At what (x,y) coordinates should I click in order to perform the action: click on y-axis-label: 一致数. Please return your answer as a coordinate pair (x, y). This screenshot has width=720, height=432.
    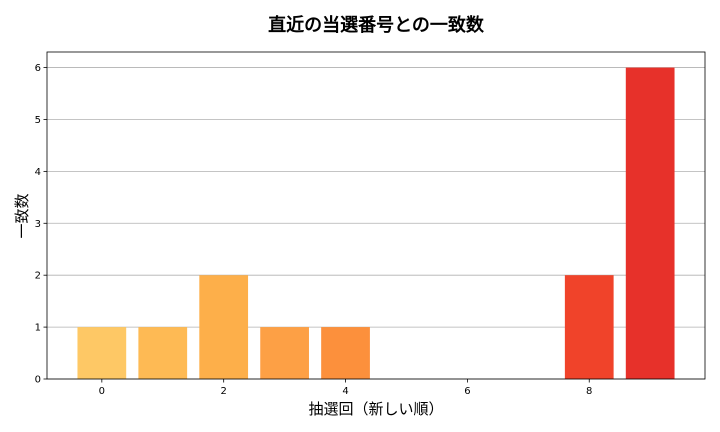
    Looking at the image, I should click on (22, 215).